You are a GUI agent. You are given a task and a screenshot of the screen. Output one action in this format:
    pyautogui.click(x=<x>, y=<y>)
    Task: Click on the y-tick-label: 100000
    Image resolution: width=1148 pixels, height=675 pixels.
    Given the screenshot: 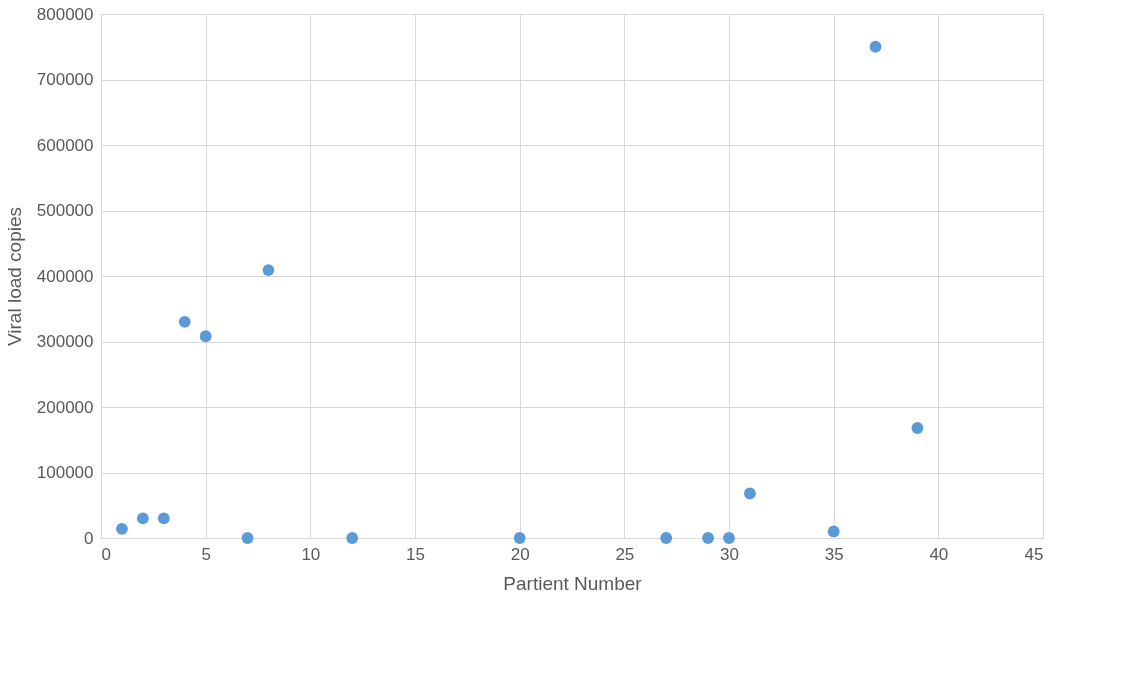 What is the action you would take?
    pyautogui.click(x=65, y=472)
    